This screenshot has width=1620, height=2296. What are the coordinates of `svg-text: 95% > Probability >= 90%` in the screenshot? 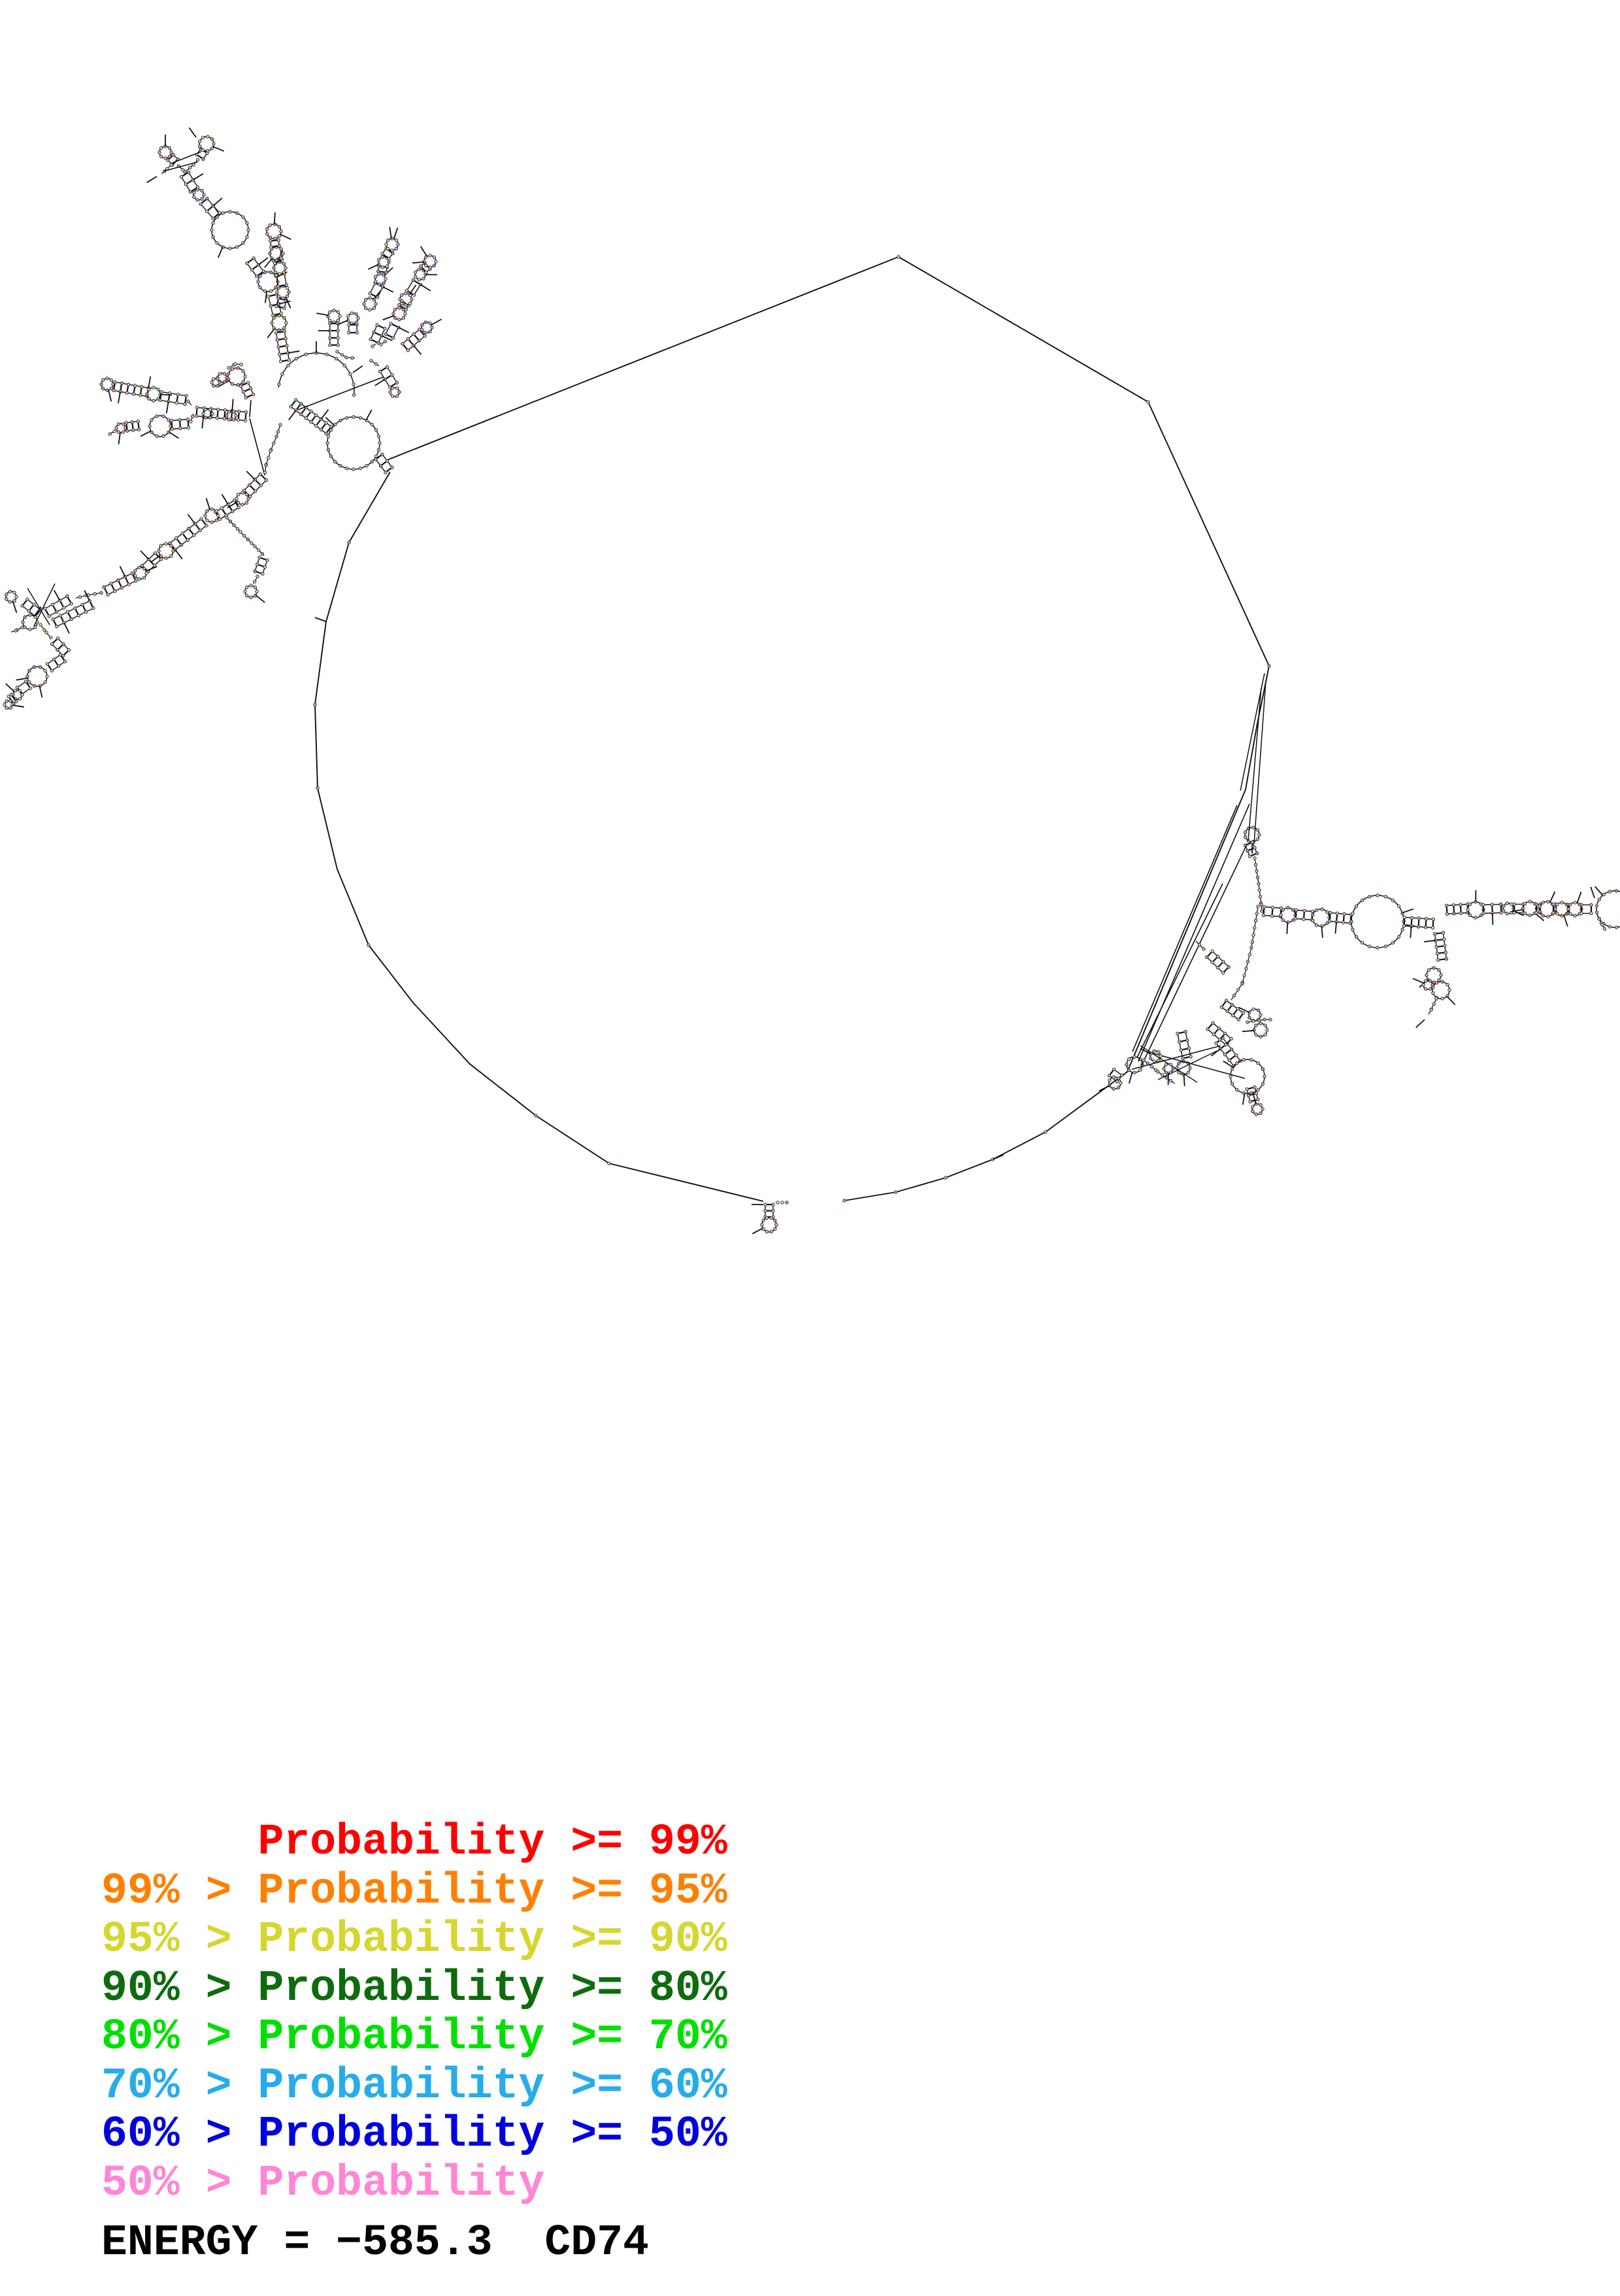 It's located at (414, 1939).